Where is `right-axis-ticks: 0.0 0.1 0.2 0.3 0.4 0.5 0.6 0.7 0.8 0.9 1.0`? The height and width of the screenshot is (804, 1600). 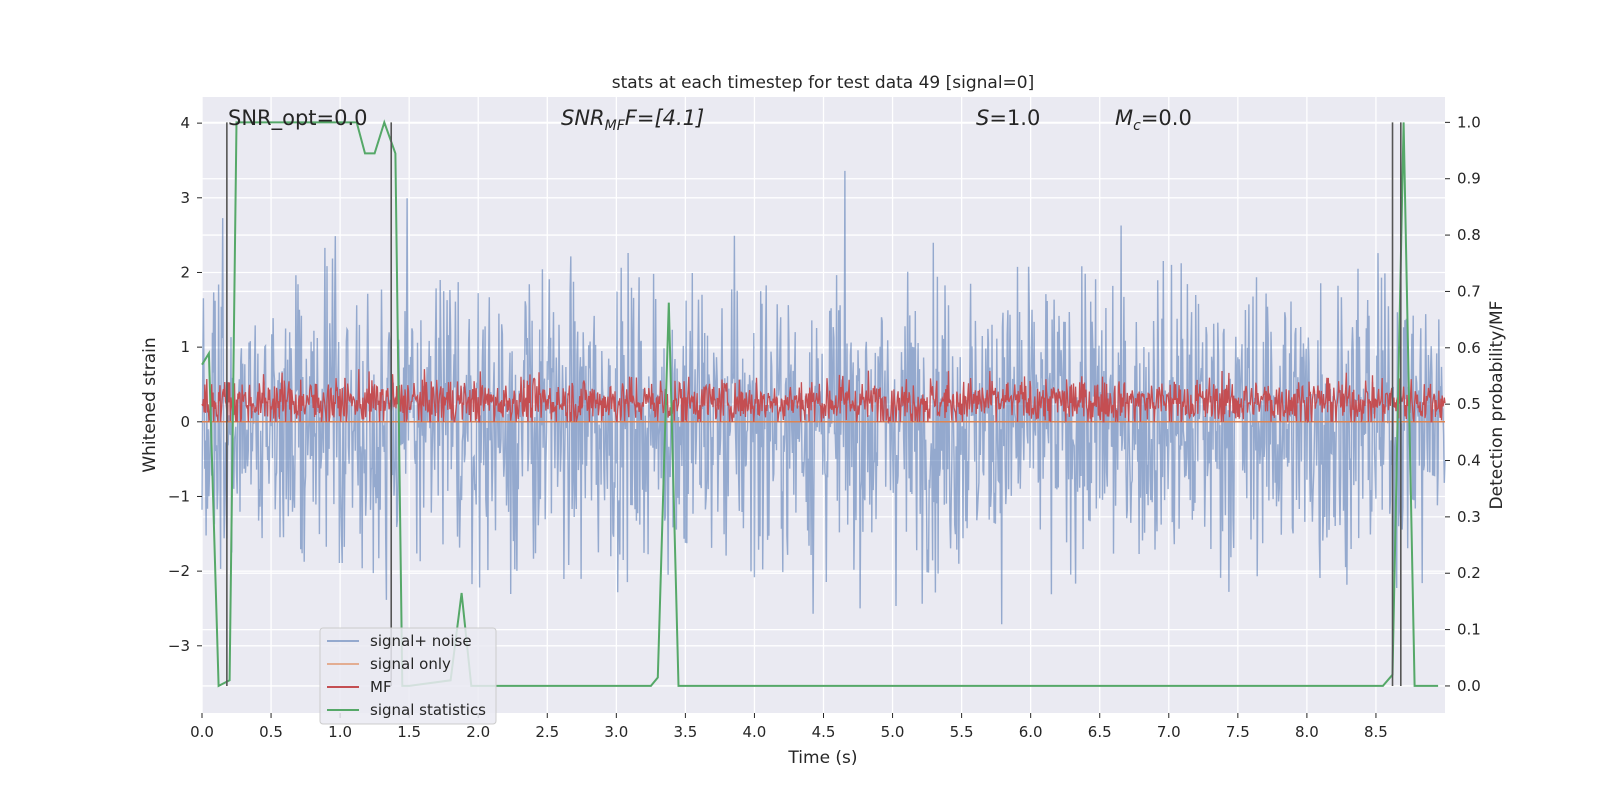
right-axis-ticks: 0.0 0.1 0.2 0.3 0.4 0.5 0.6 0.7 0.8 0.9 1.0 is located at coordinates (1463, 404).